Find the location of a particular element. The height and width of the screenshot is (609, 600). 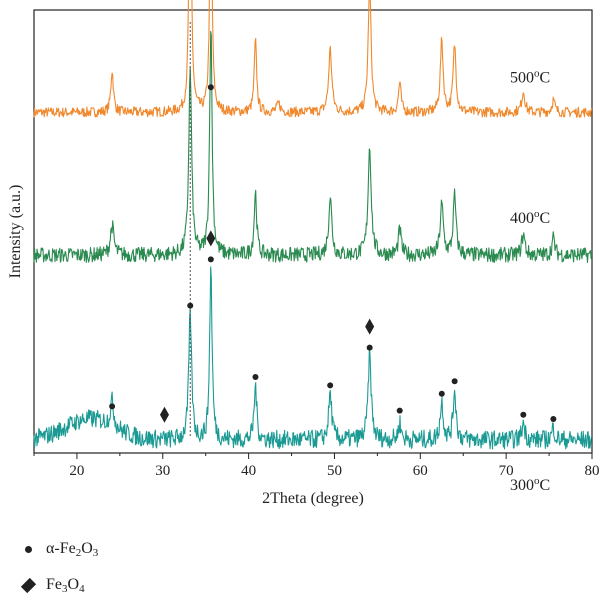

x-tick-label-20: 20 is located at coordinates (76, 471).